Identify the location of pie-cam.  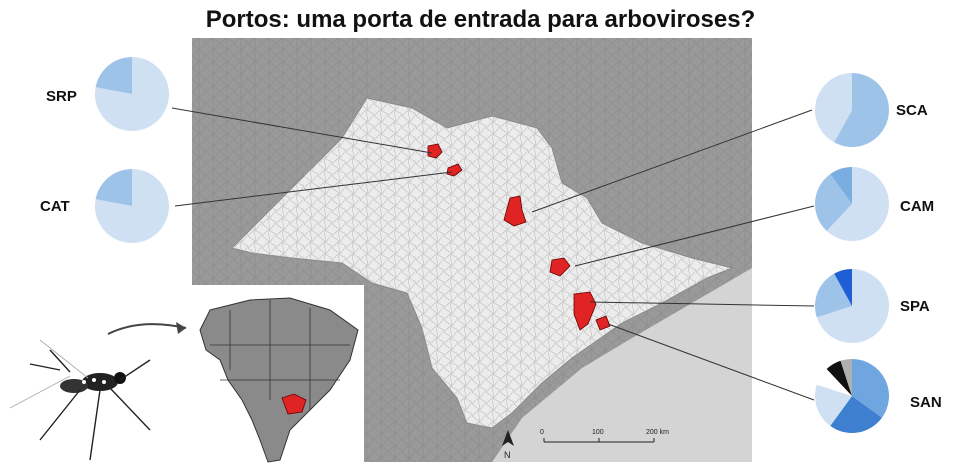
(852, 204).